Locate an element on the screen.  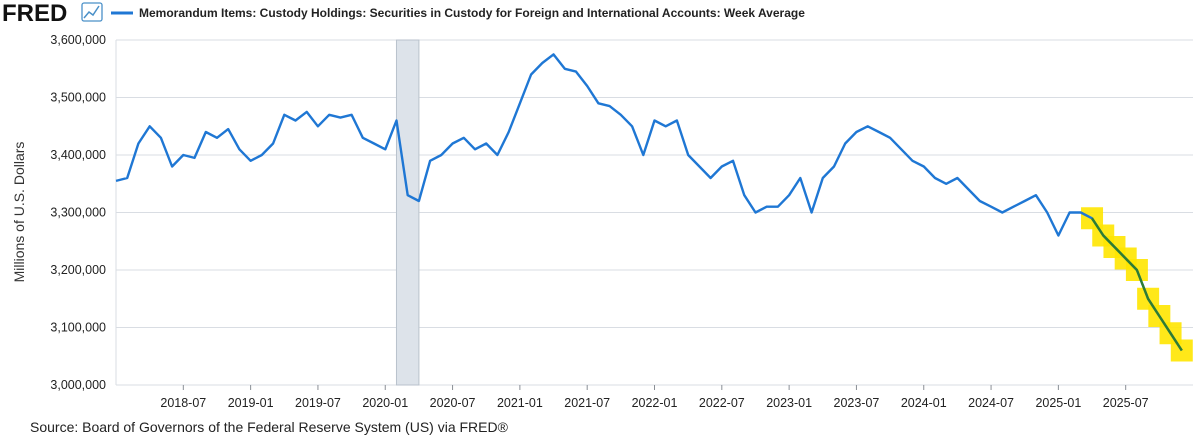
x-tick-label: 2025-01 is located at coordinates (1058, 403).